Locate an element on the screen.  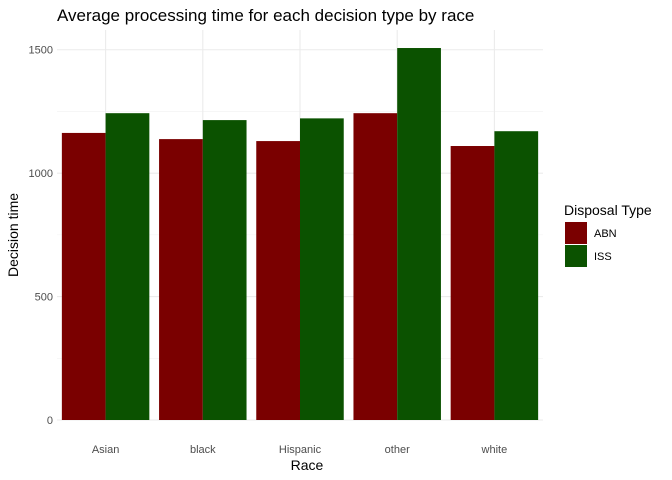
x-tick-label: Hispanic is located at coordinates (300, 450).